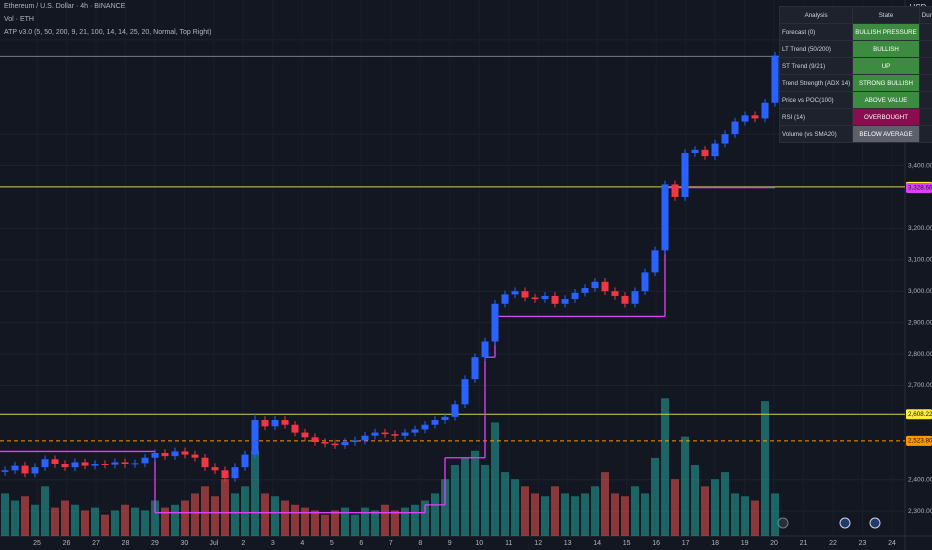  What do you see at coordinates (816, 15) in the screenshot?
I see `table-header-cell: Analysis` at bounding box center [816, 15].